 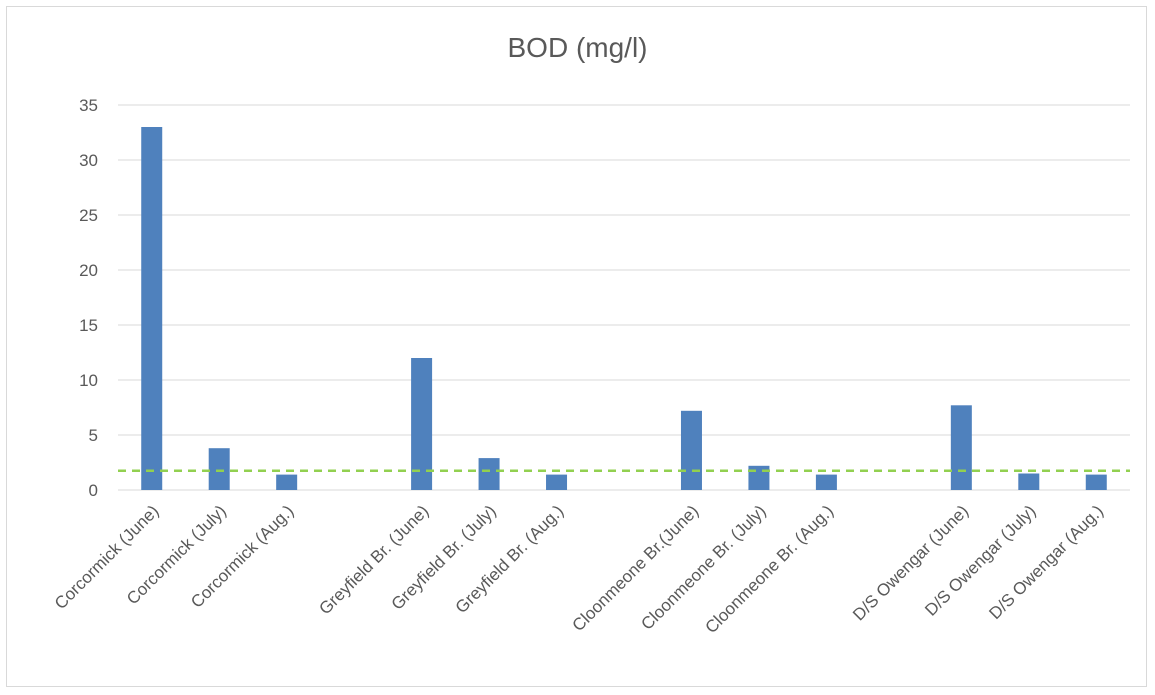 I want to click on y-tick-label: 20, so click(x=88, y=270).